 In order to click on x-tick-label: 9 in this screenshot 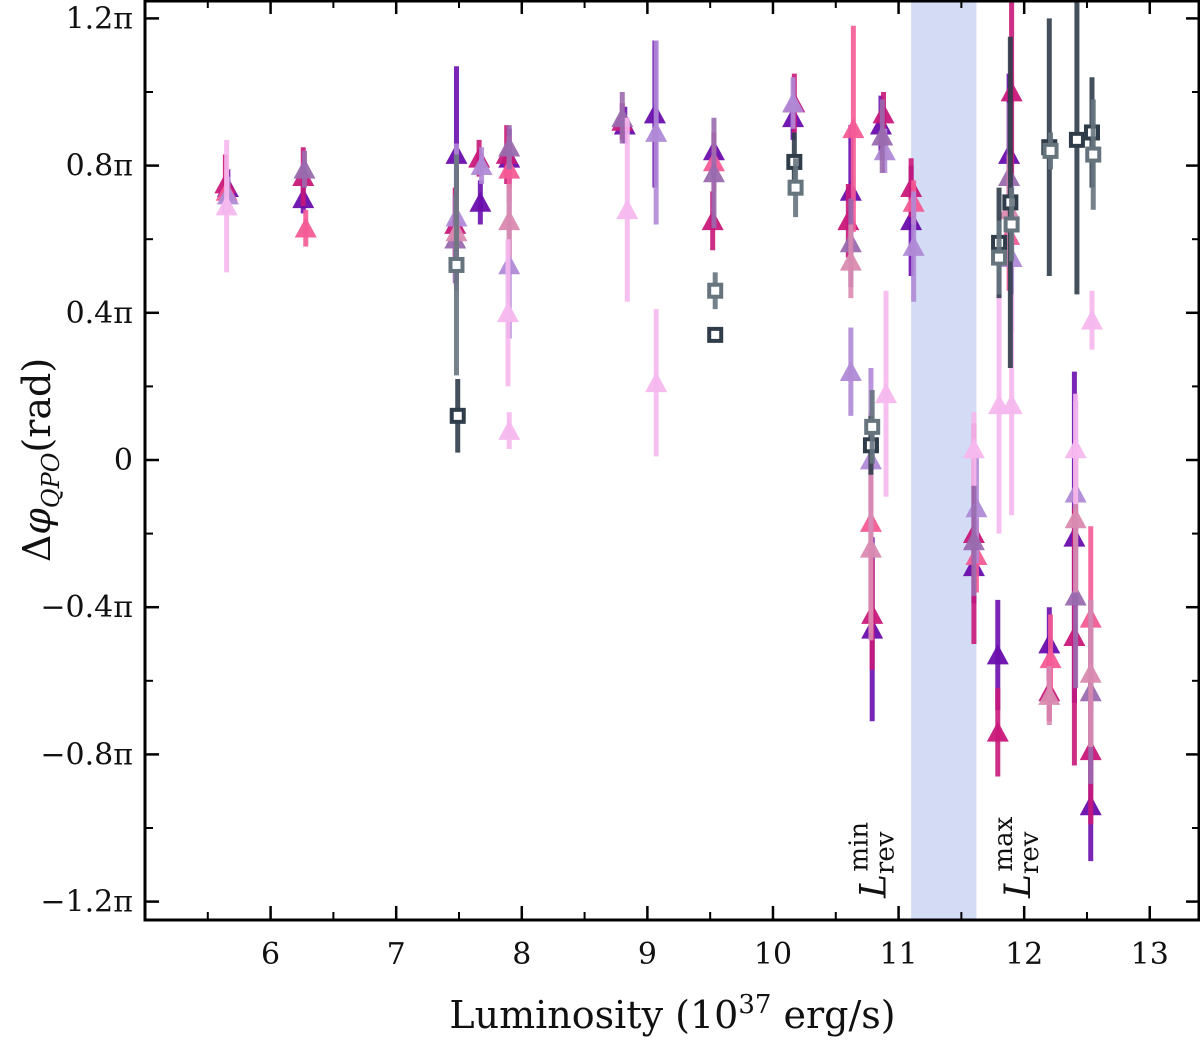, I will do `click(647, 954)`.